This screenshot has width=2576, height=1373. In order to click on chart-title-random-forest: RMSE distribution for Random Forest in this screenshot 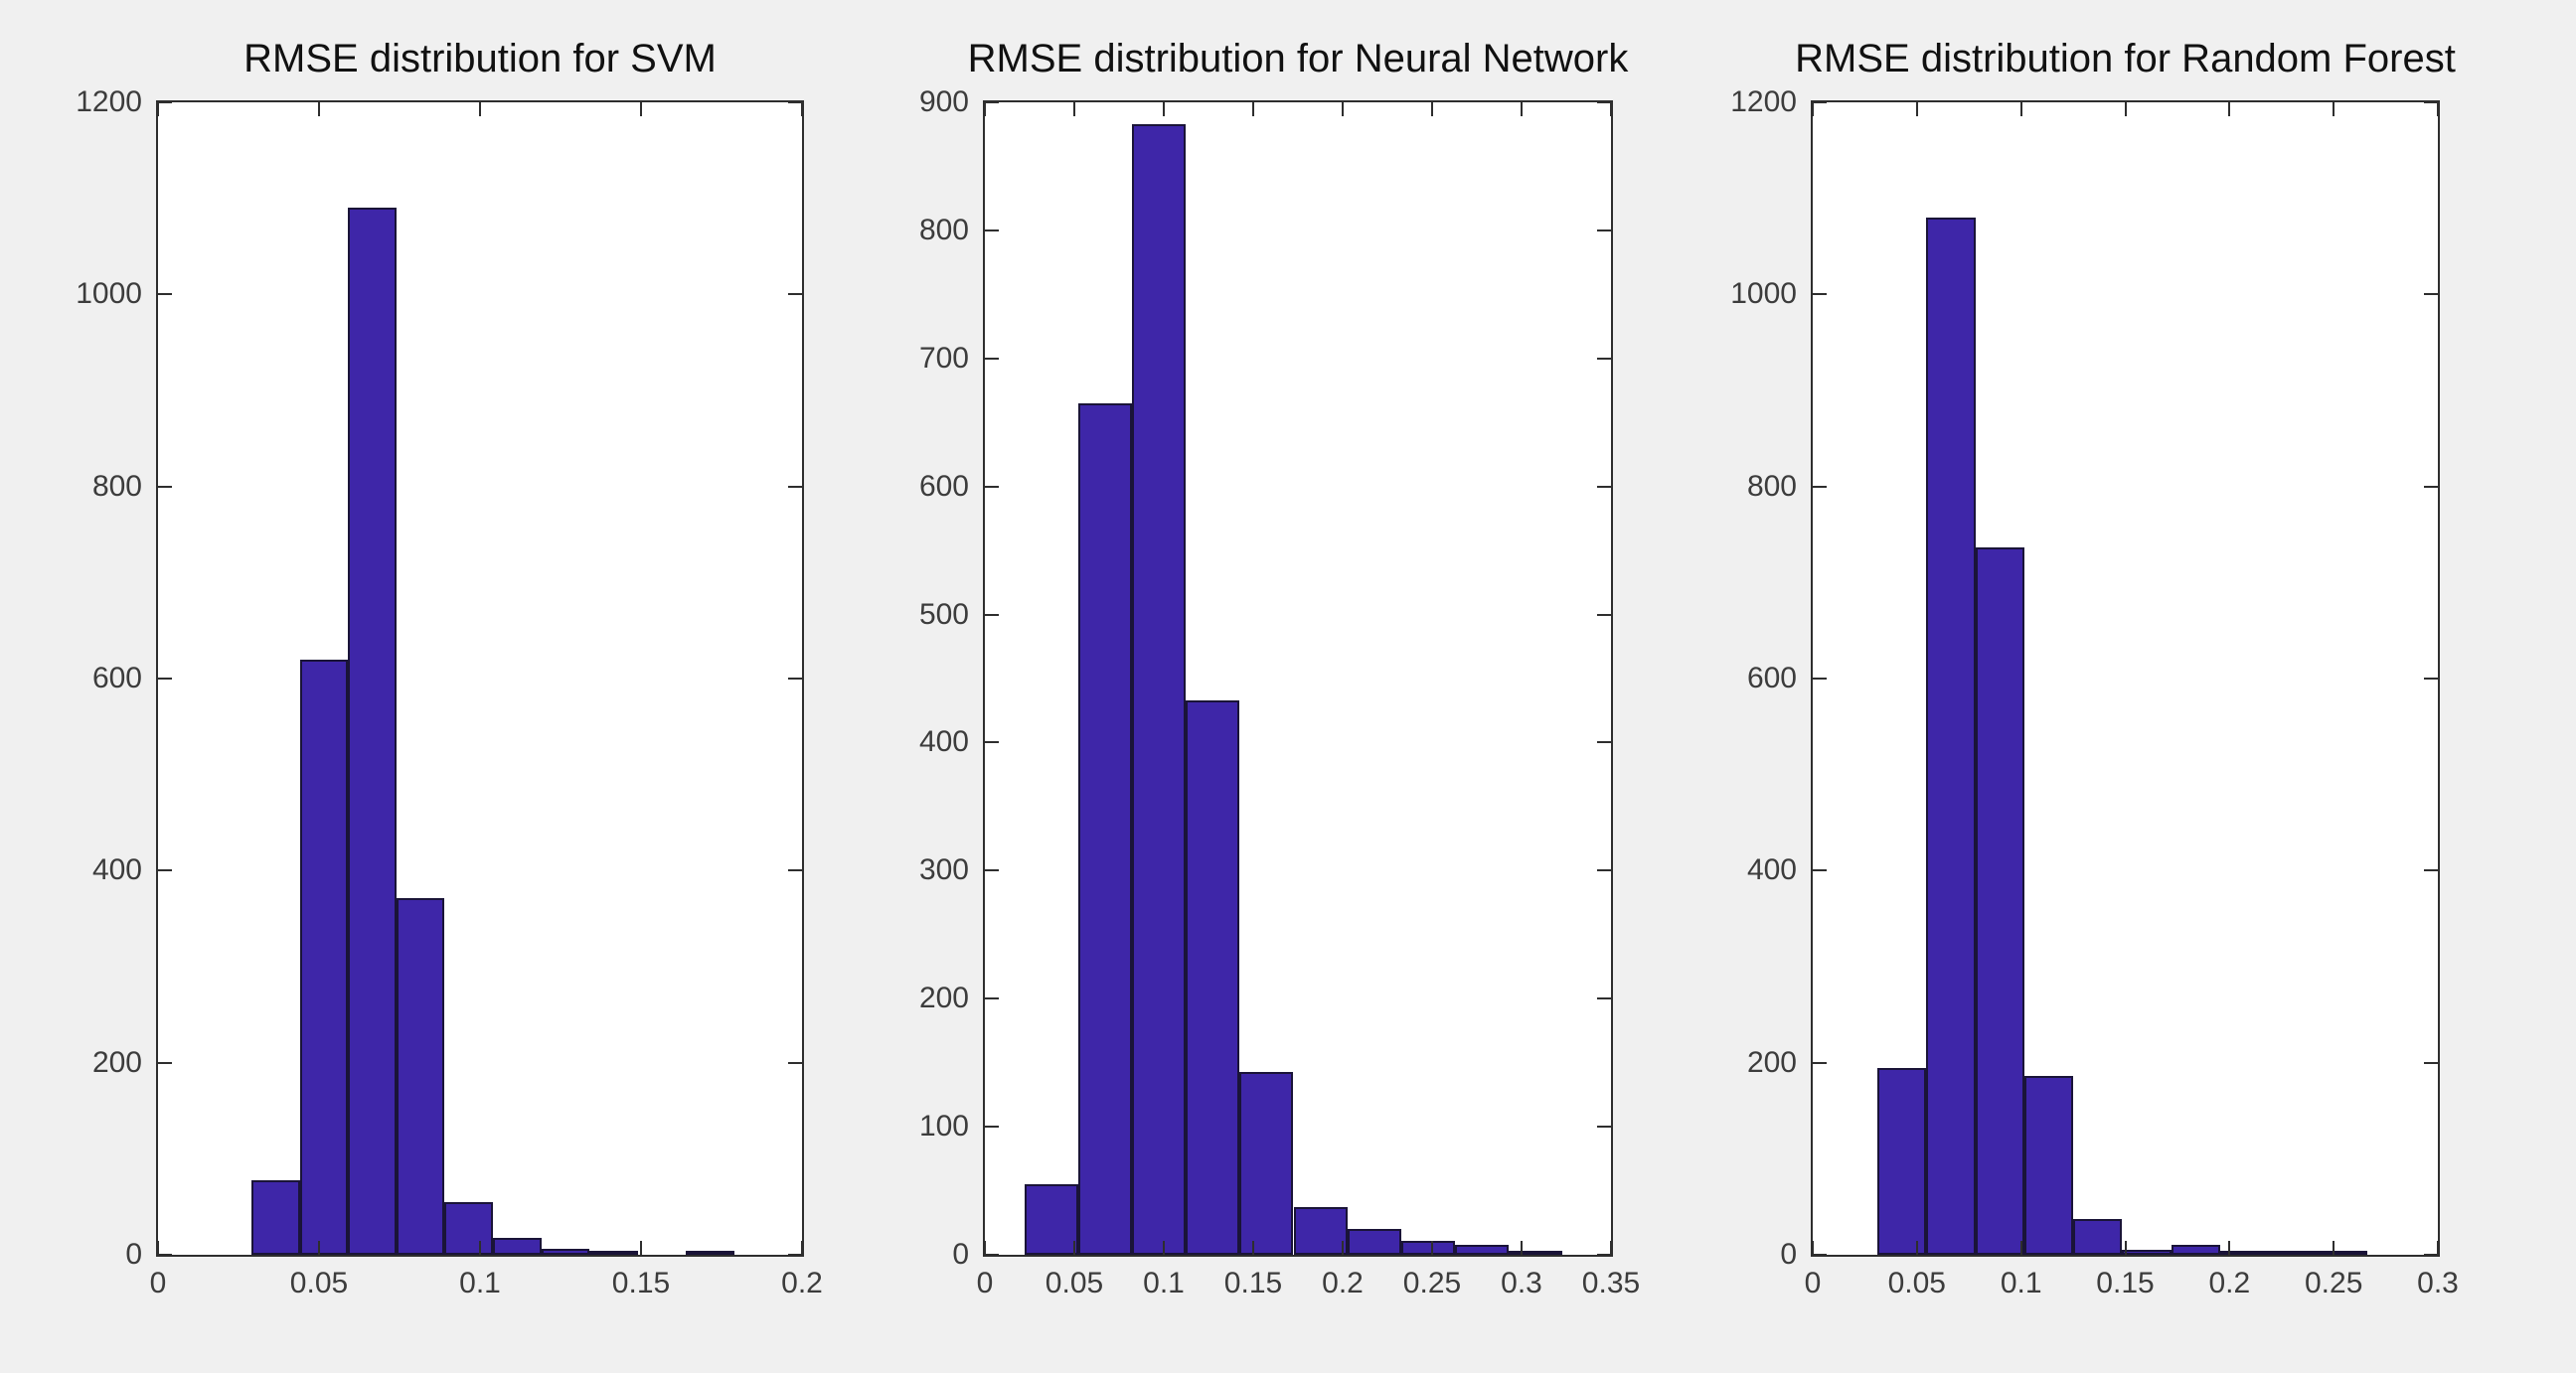, I will do `click(2125, 59)`.